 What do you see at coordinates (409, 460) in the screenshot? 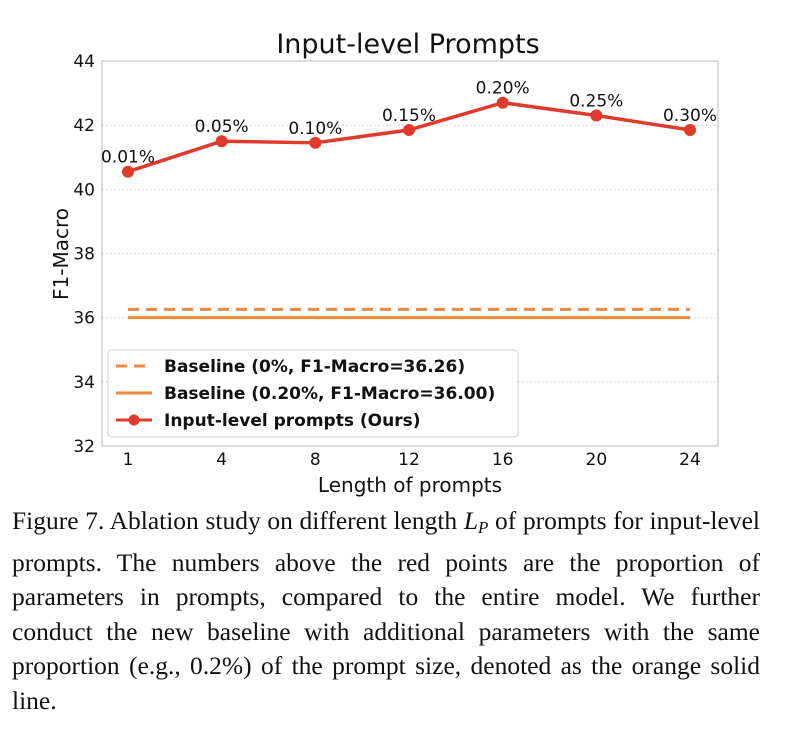
I see `x-tick-label-3: 12` at bounding box center [409, 460].